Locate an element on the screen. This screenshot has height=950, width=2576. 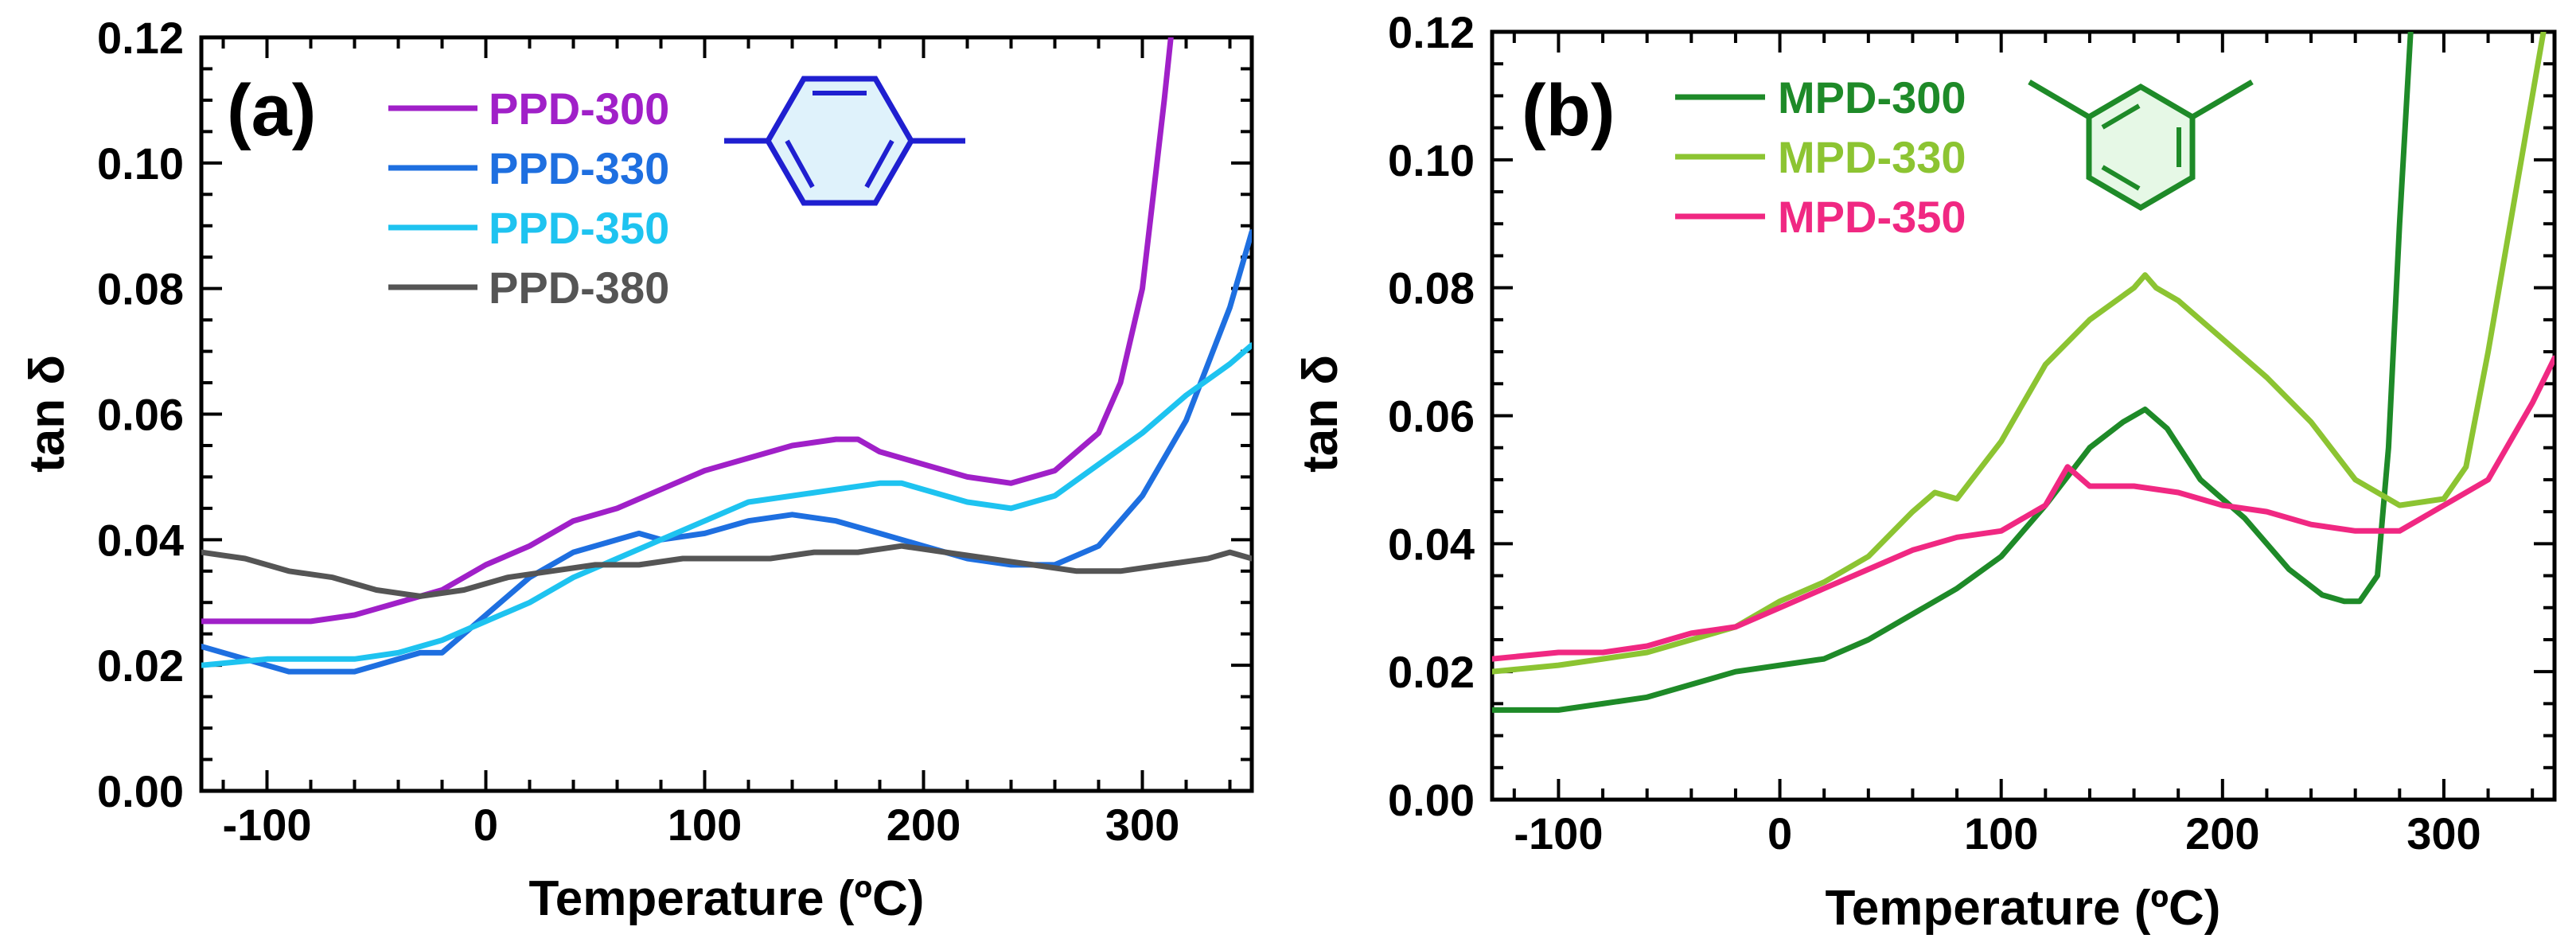
panel-a-x-tick-label: -100 is located at coordinates (266, 825).